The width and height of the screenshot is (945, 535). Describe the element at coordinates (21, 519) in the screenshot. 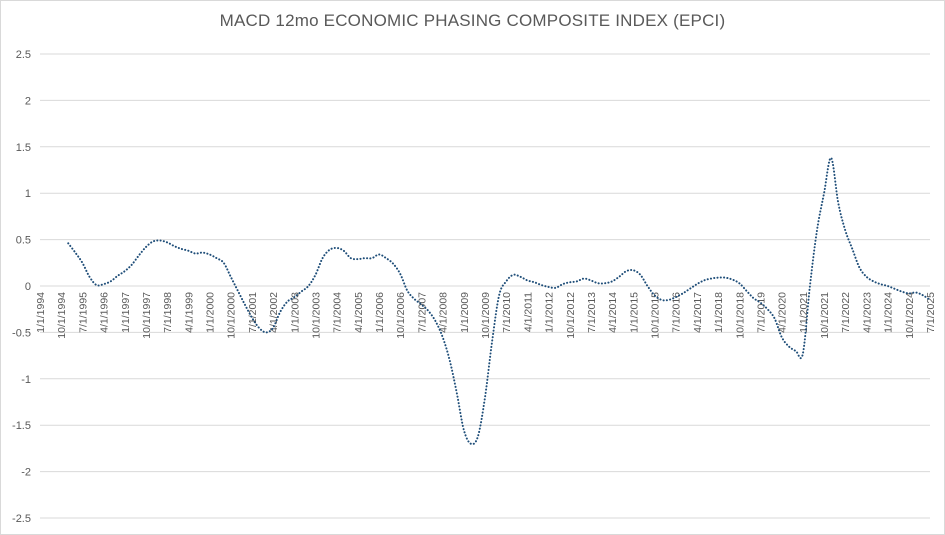

I see `y-tick-label: -2.5` at that location.